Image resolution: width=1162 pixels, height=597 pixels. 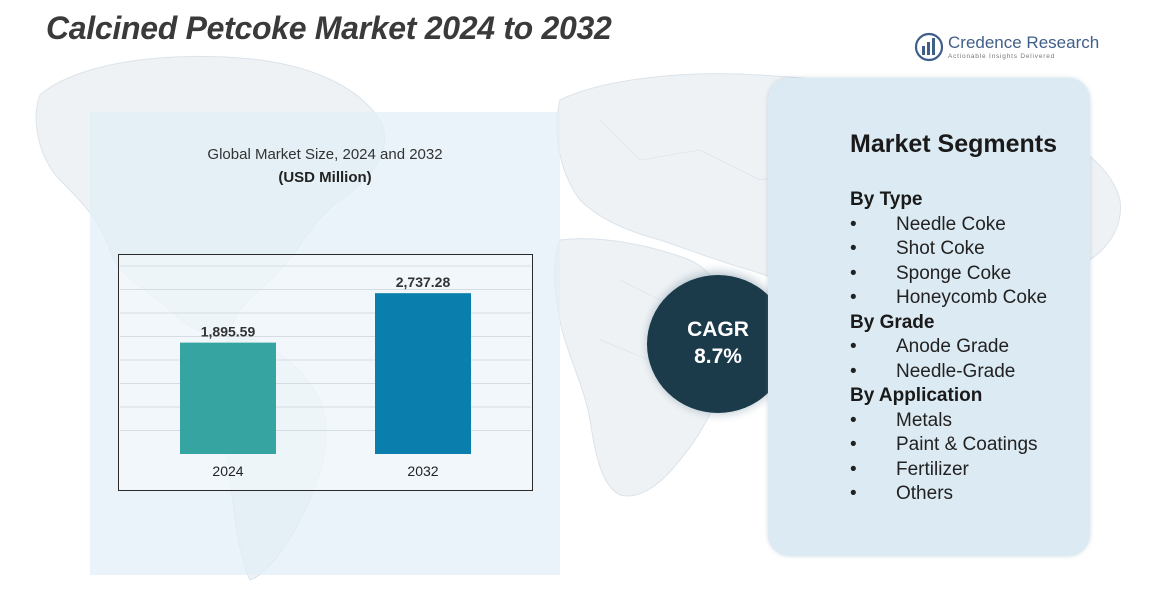 What do you see at coordinates (718, 356) in the screenshot?
I see `cagr-value: 8.7%` at bounding box center [718, 356].